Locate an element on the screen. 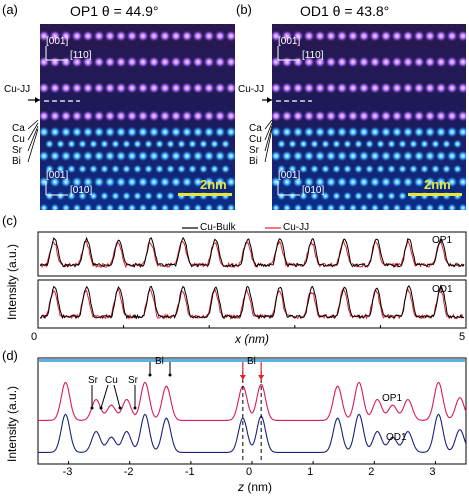 This screenshot has width=469, height=496. panel-d-tick-label: 0 is located at coordinates (249, 472).